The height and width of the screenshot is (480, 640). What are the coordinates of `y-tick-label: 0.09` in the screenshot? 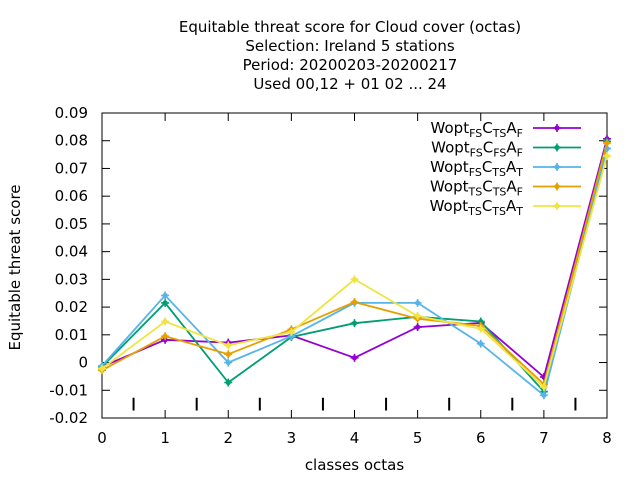 It's located at (71, 113).